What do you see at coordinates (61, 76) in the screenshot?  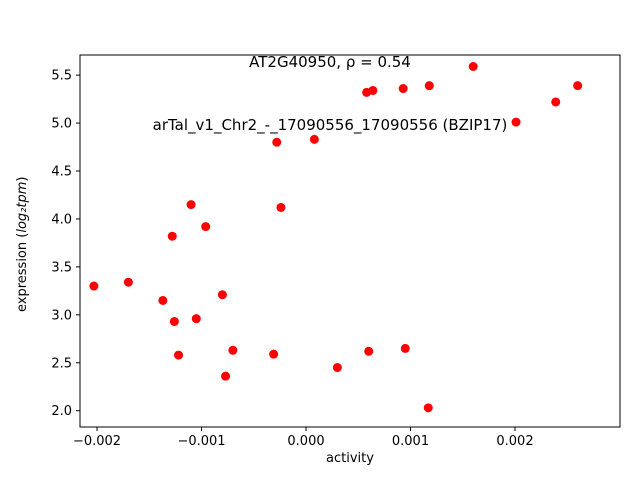 I see `y-tick-label: 5.5` at bounding box center [61, 76].